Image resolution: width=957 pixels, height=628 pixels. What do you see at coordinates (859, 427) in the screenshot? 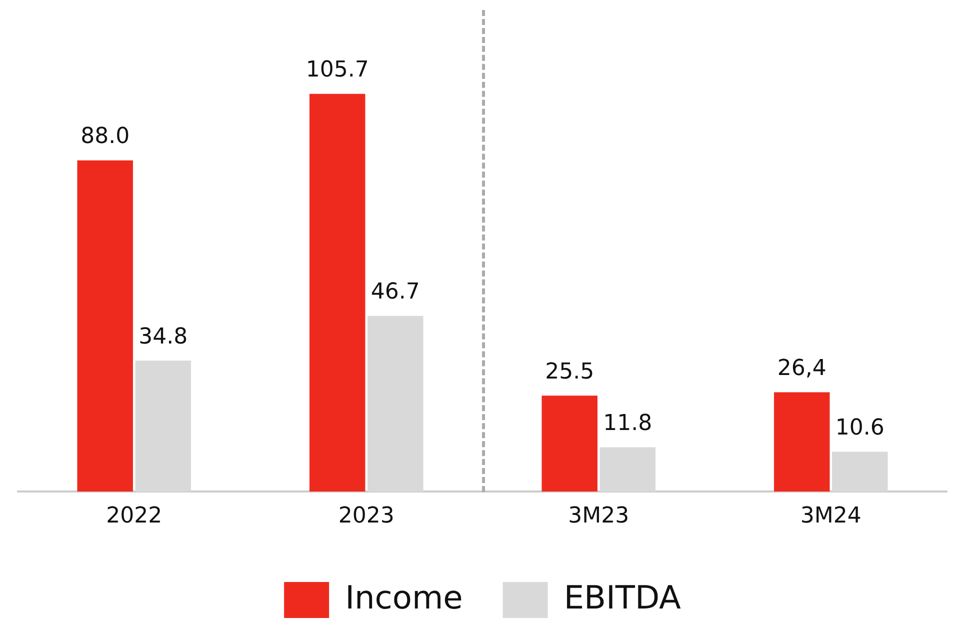
I see `data-label: 10.6` at bounding box center [859, 427].